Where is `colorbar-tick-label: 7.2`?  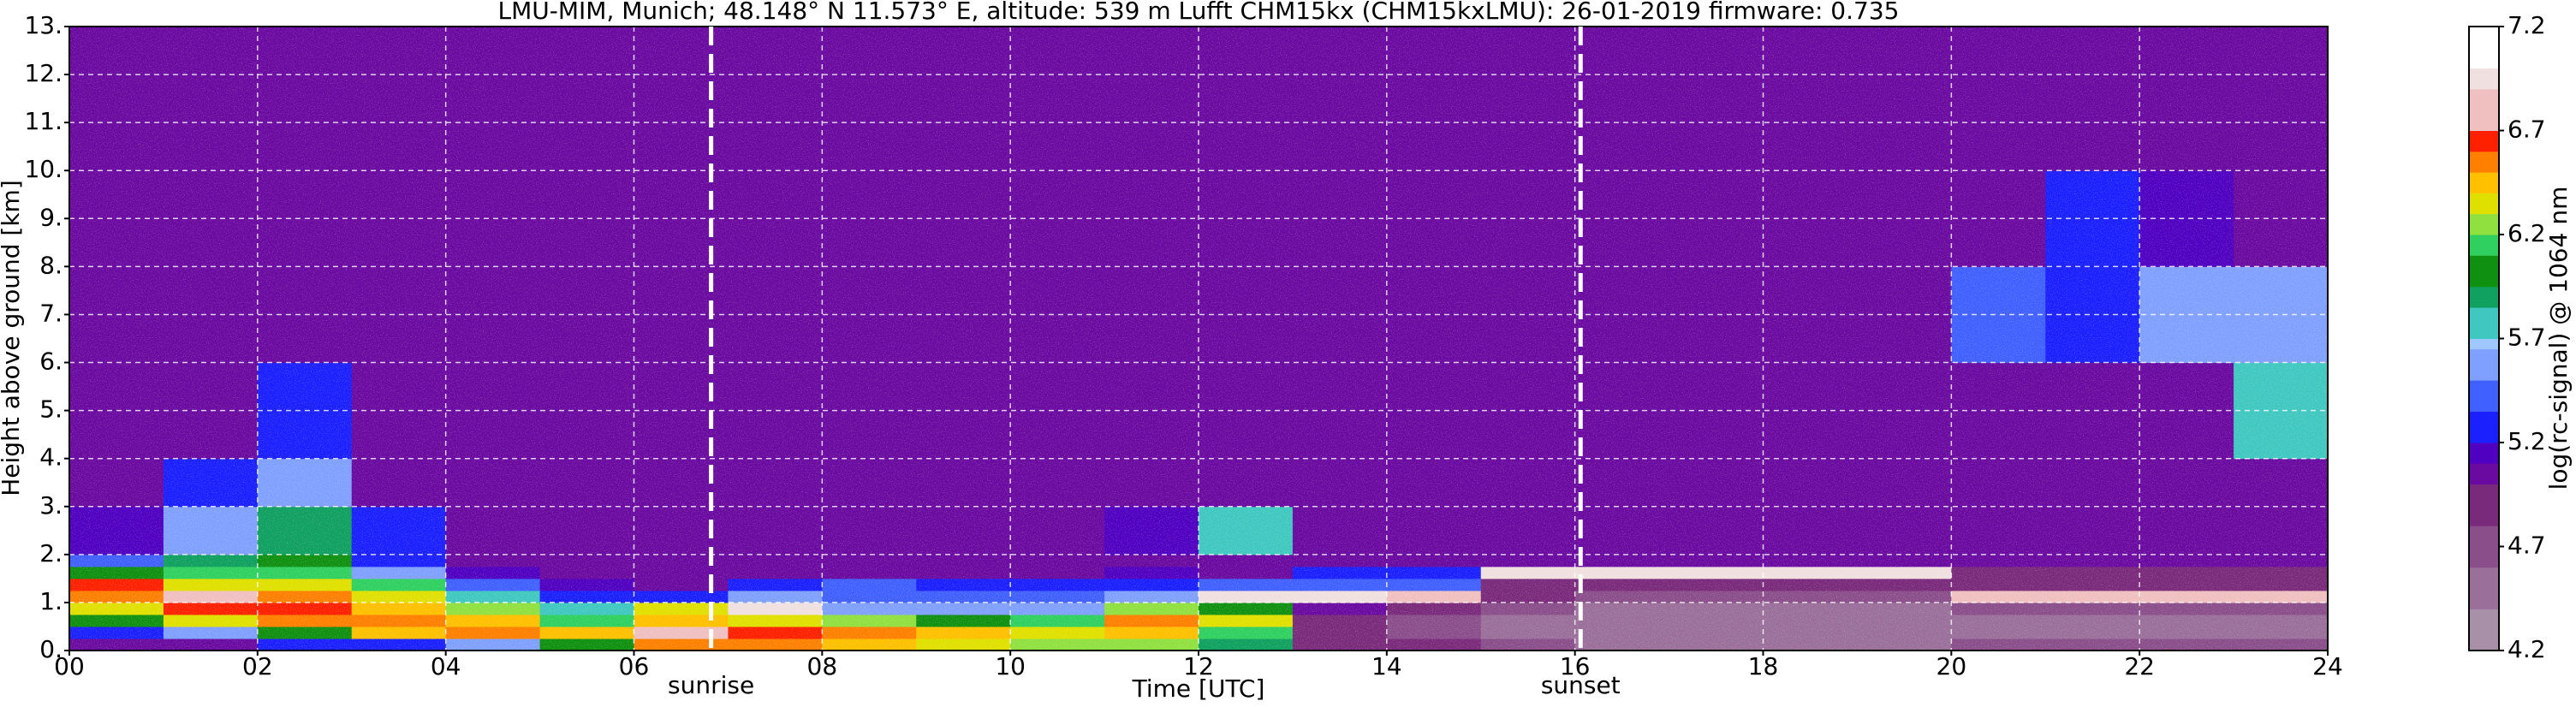
colorbar-tick-label: 7.2 is located at coordinates (2527, 25).